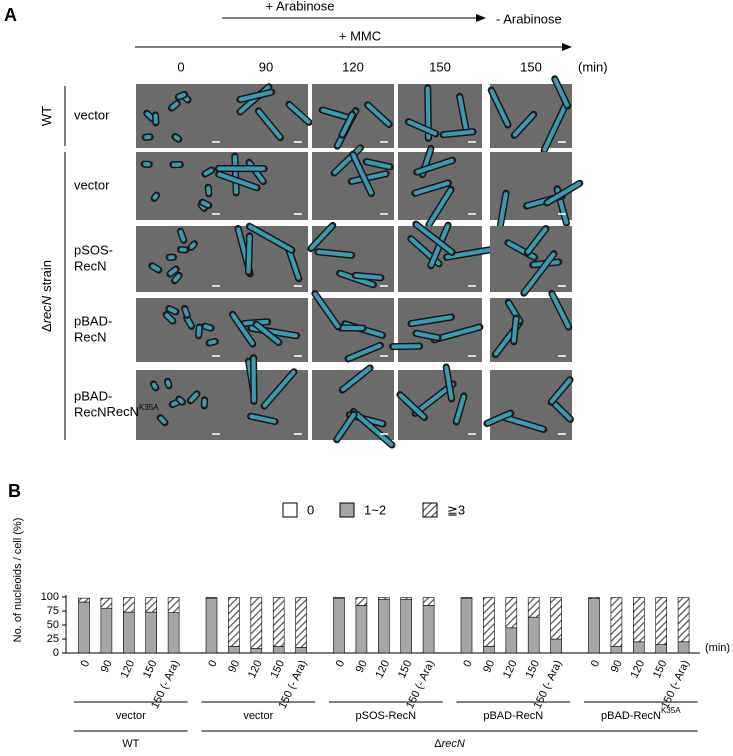 The height and width of the screenshot is (756, 733). Describe the element at coordinates (149, 407) in the screenshot. I see `label-part: K35A` at that location.